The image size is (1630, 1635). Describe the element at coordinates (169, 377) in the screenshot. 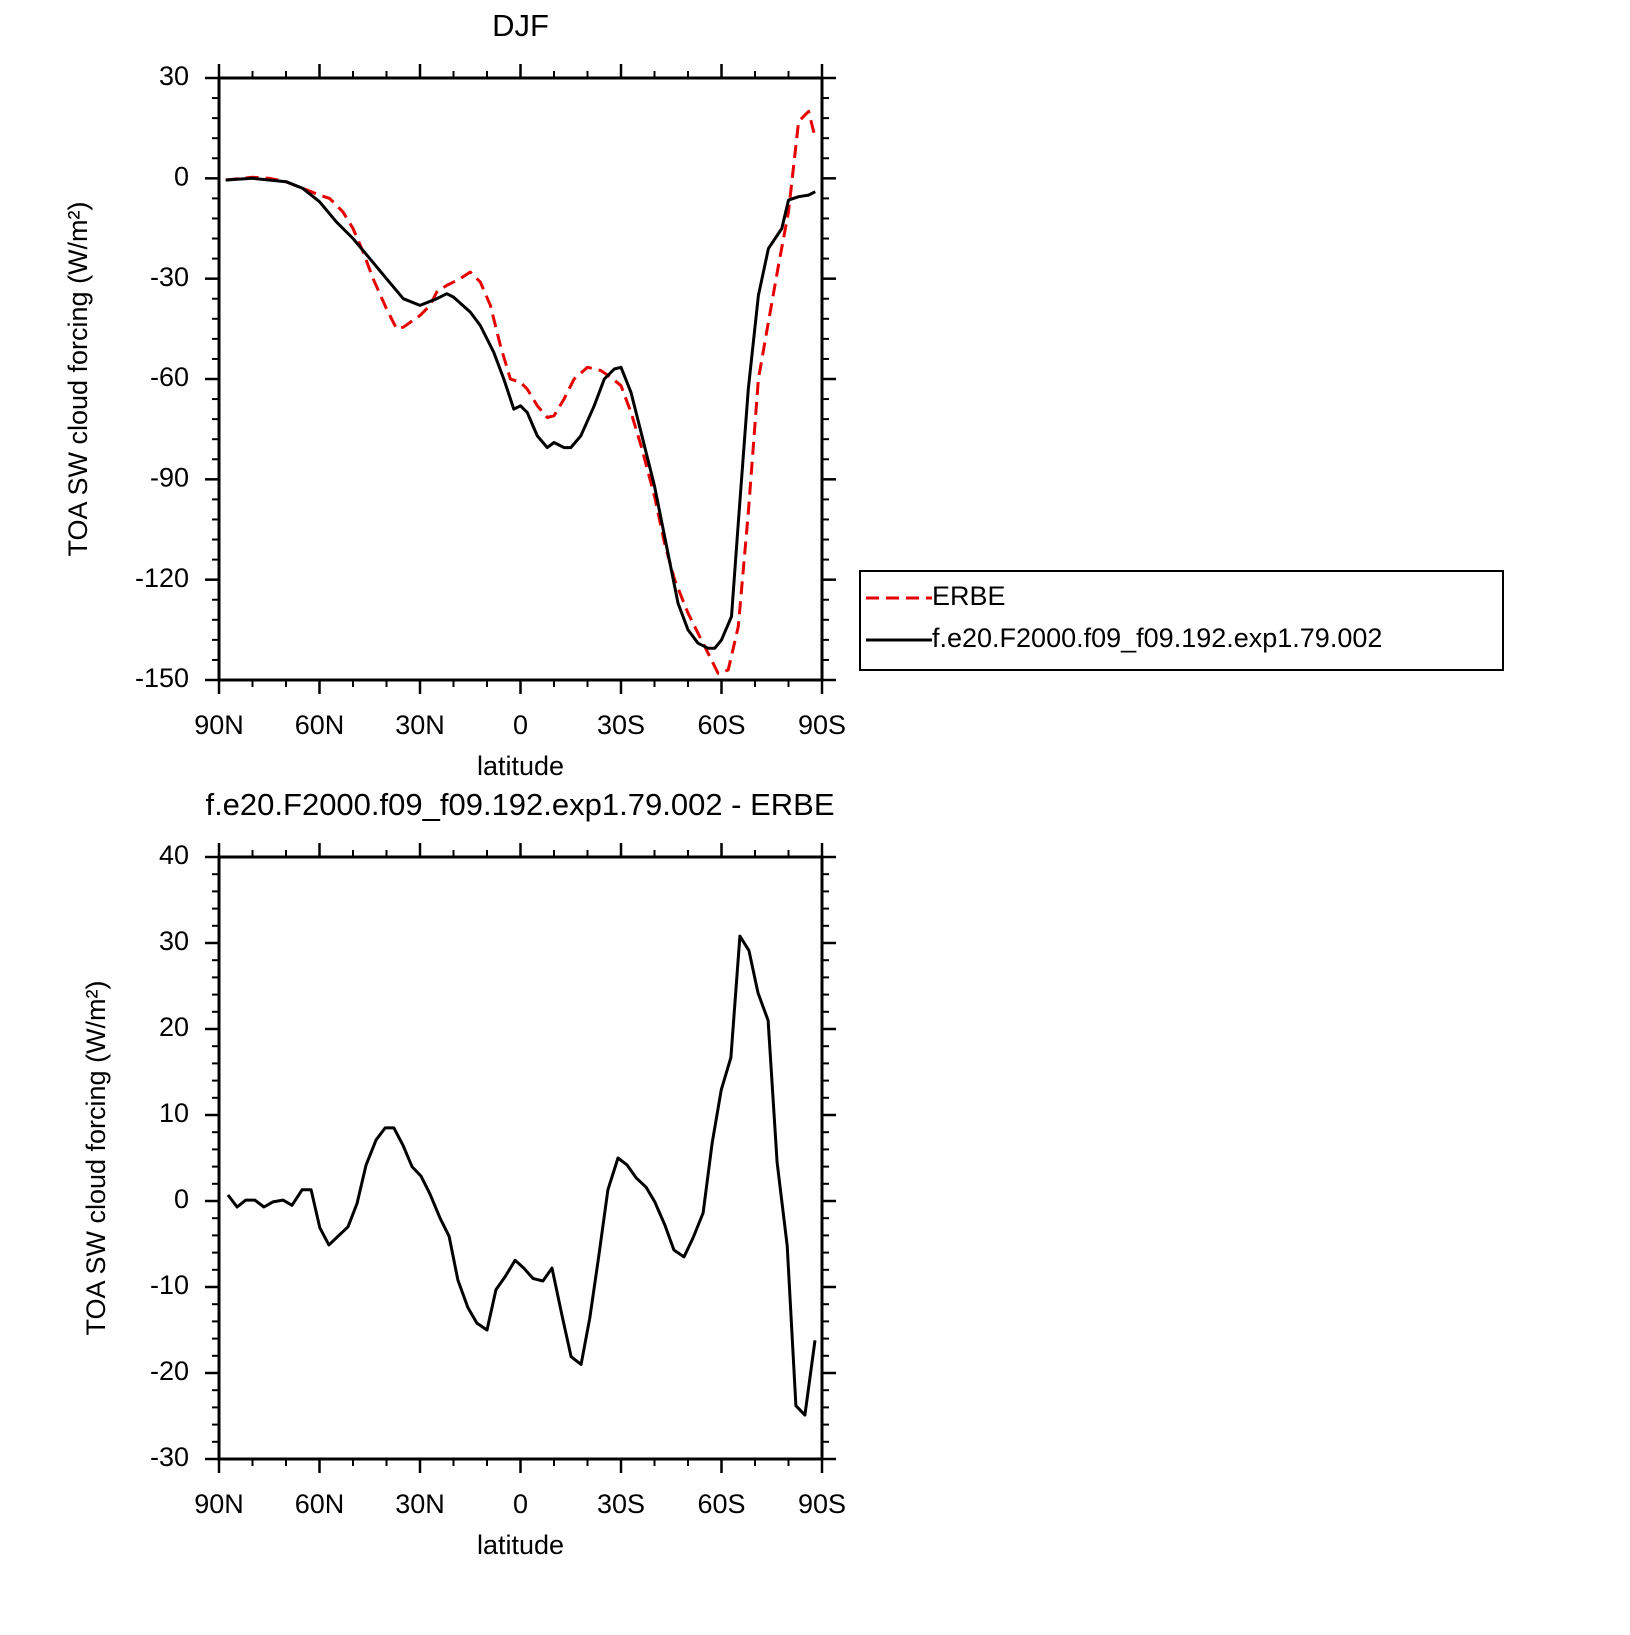

I see `y-tick-label: -60` at that location.